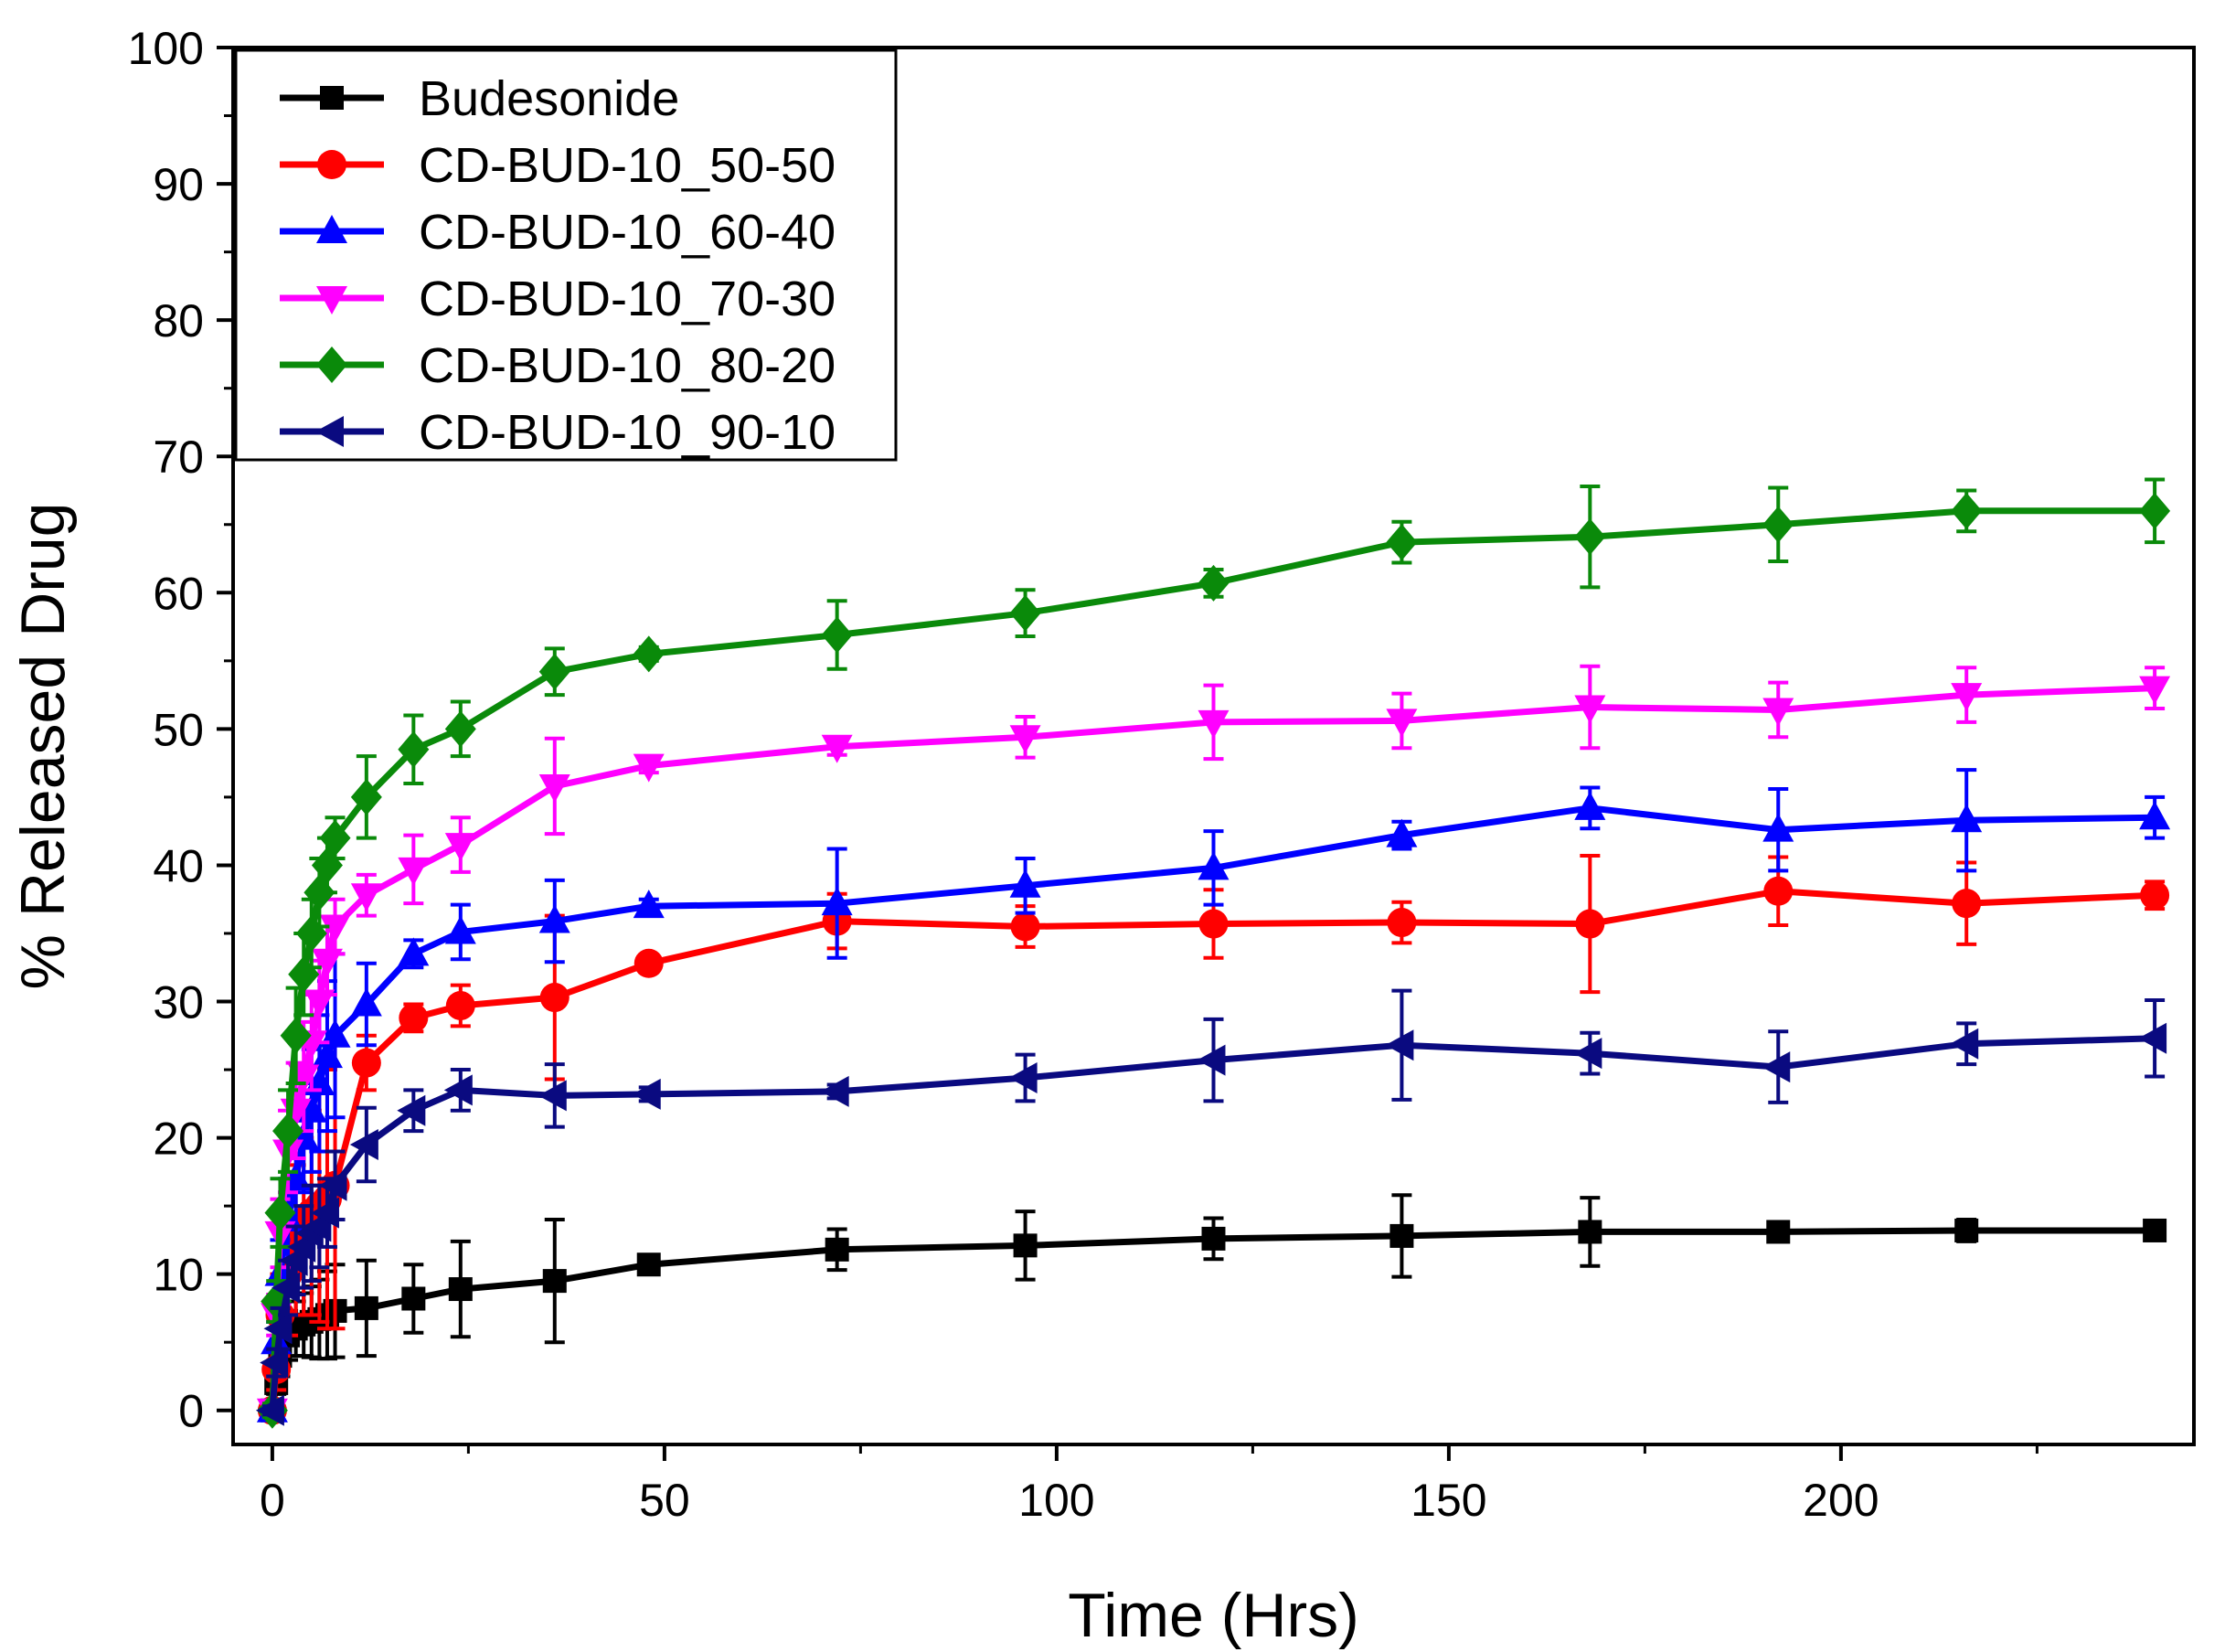 This screenshot has height=1652, width=2225. I want to click on y-tick-label: 20, so click(179, 1139).